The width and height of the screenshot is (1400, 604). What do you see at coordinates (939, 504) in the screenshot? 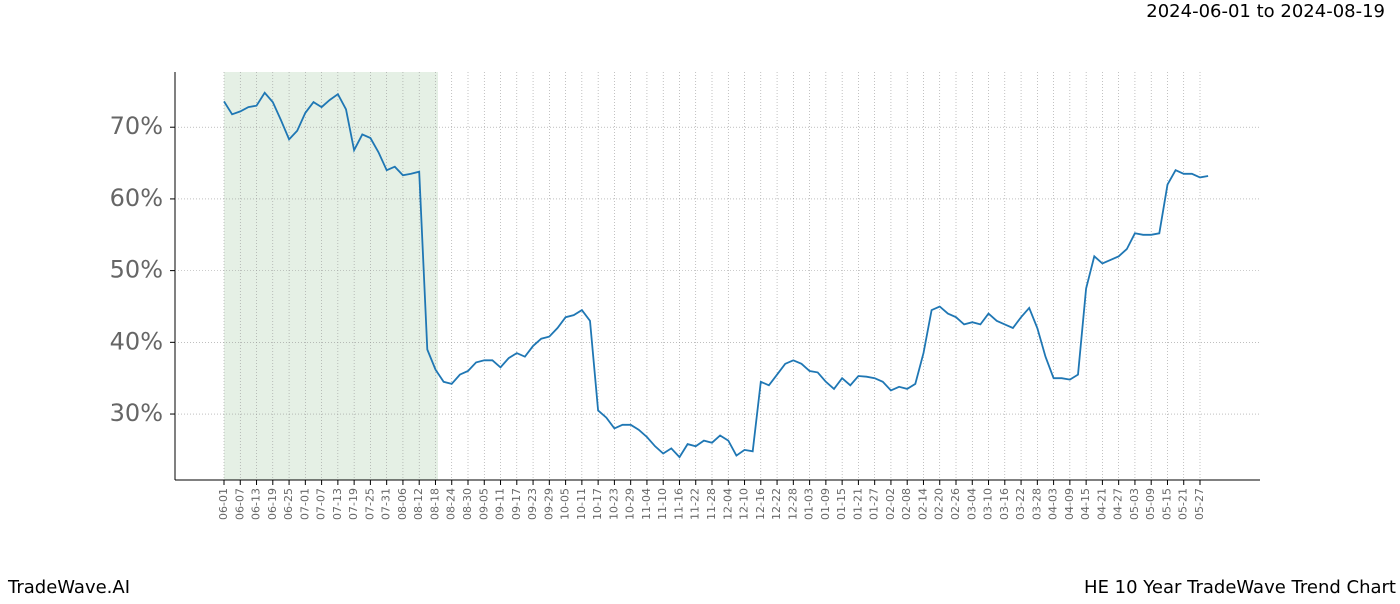
I see `x-tick-label: 02-20` at bounding box center [939, 504].